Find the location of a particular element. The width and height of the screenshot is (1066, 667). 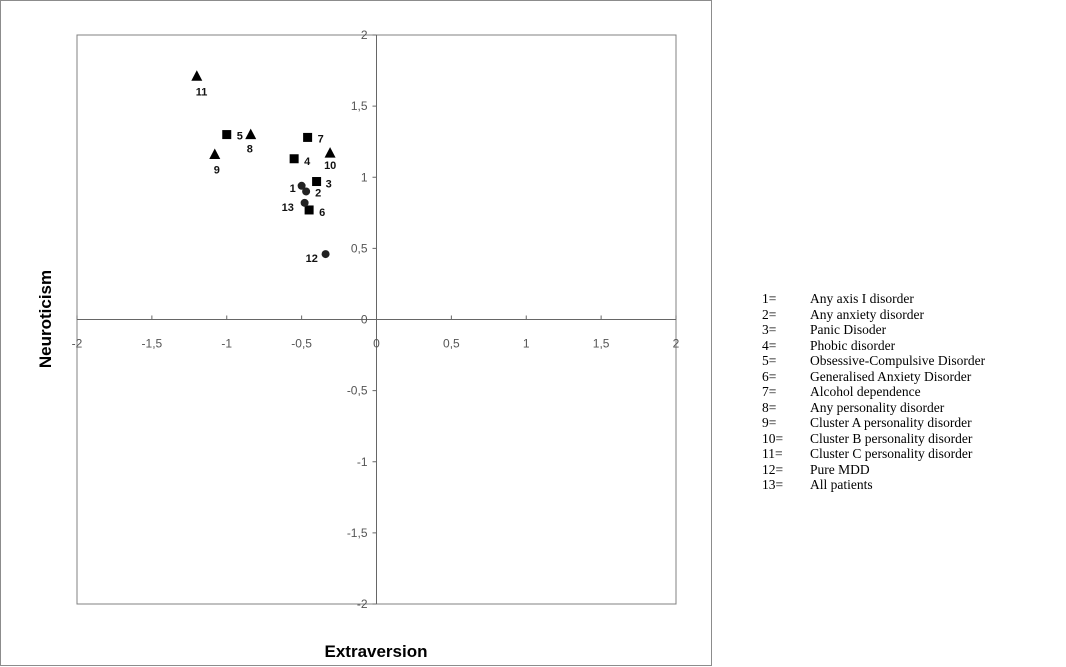

y-tick-label: 1 is located at coordinates (364, 177).